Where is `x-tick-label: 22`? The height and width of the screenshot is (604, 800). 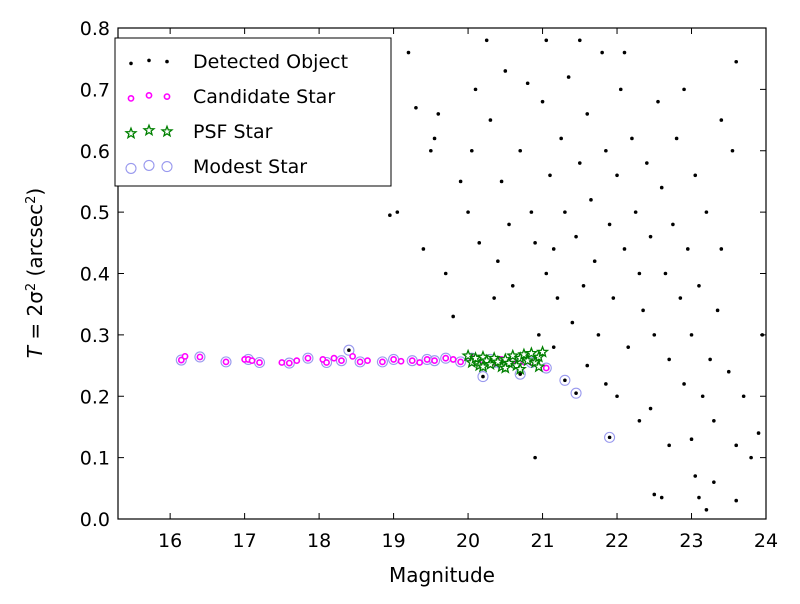 x-tick-label: 22 is located at coordinates (617, 541).